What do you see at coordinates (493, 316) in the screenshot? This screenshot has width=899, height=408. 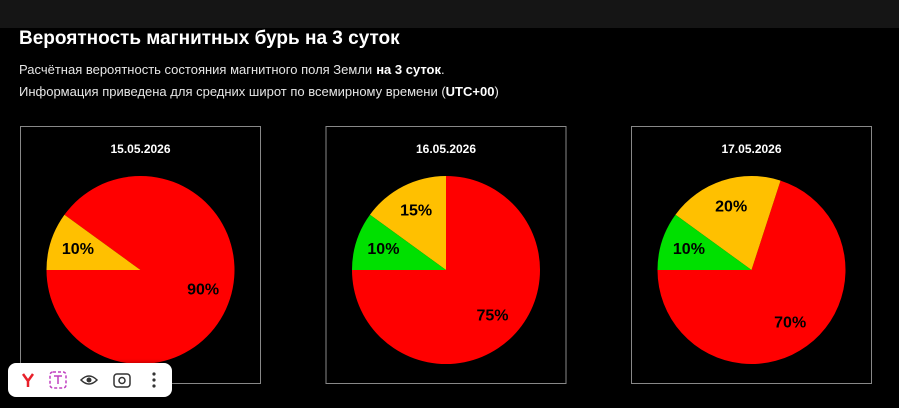 I see `slice-label: 75%` at bounding box center [493, 316].